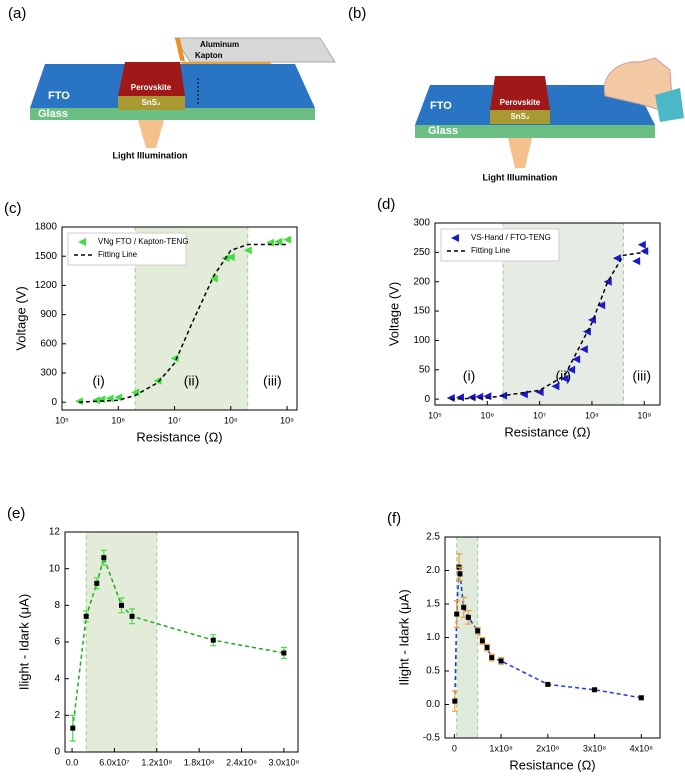  Describe the element at coordinates (209, 55) in the screenshot. I see `diagram-label: Kapton` at that location.